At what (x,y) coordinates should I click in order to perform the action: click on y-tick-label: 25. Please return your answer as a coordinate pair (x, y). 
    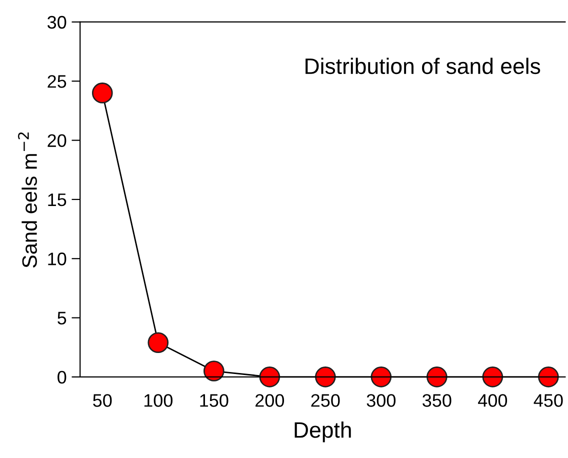
    Looking at the image, I should click on (57, 81).